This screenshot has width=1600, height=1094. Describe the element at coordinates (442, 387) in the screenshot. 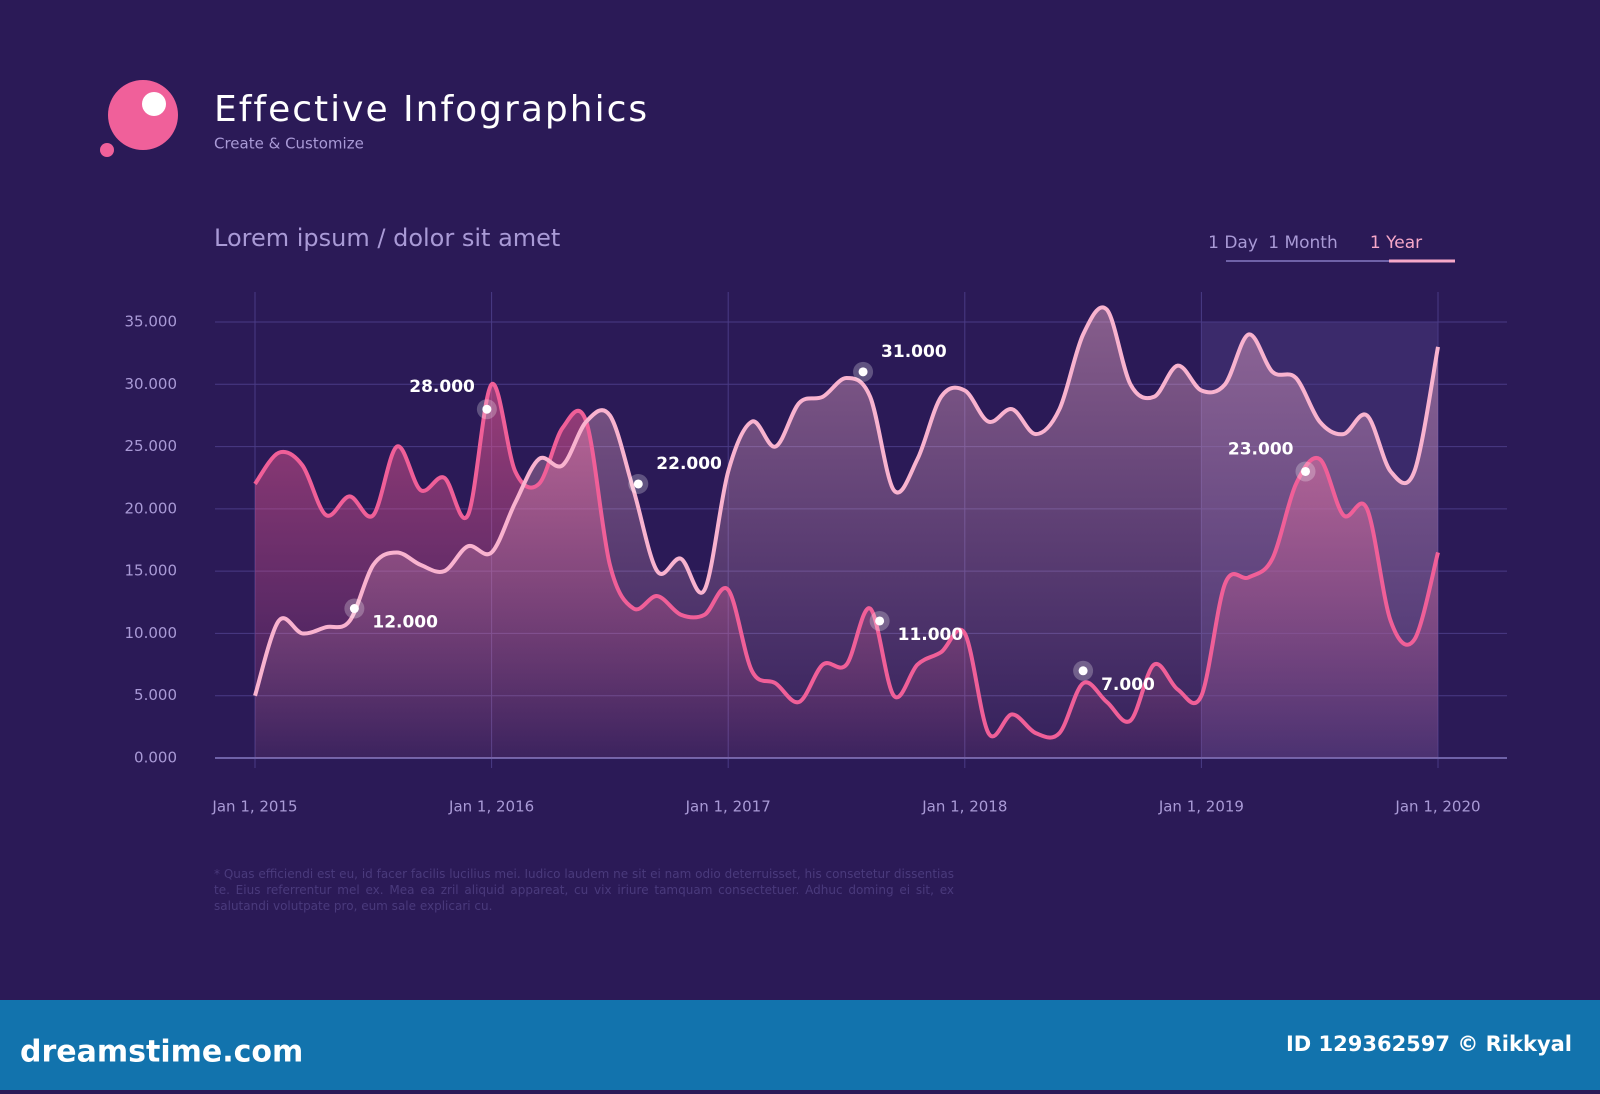

I see `annotation-label: 28.000` at that location.